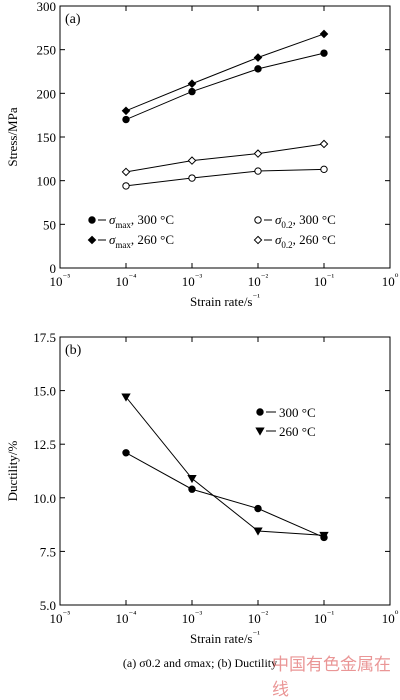 The image size is (400, 700). What do you see at coordinates (331, 677) in the screenshot?
I see `watermark: 中国有色金属在线` at bounding box center [331, 677].